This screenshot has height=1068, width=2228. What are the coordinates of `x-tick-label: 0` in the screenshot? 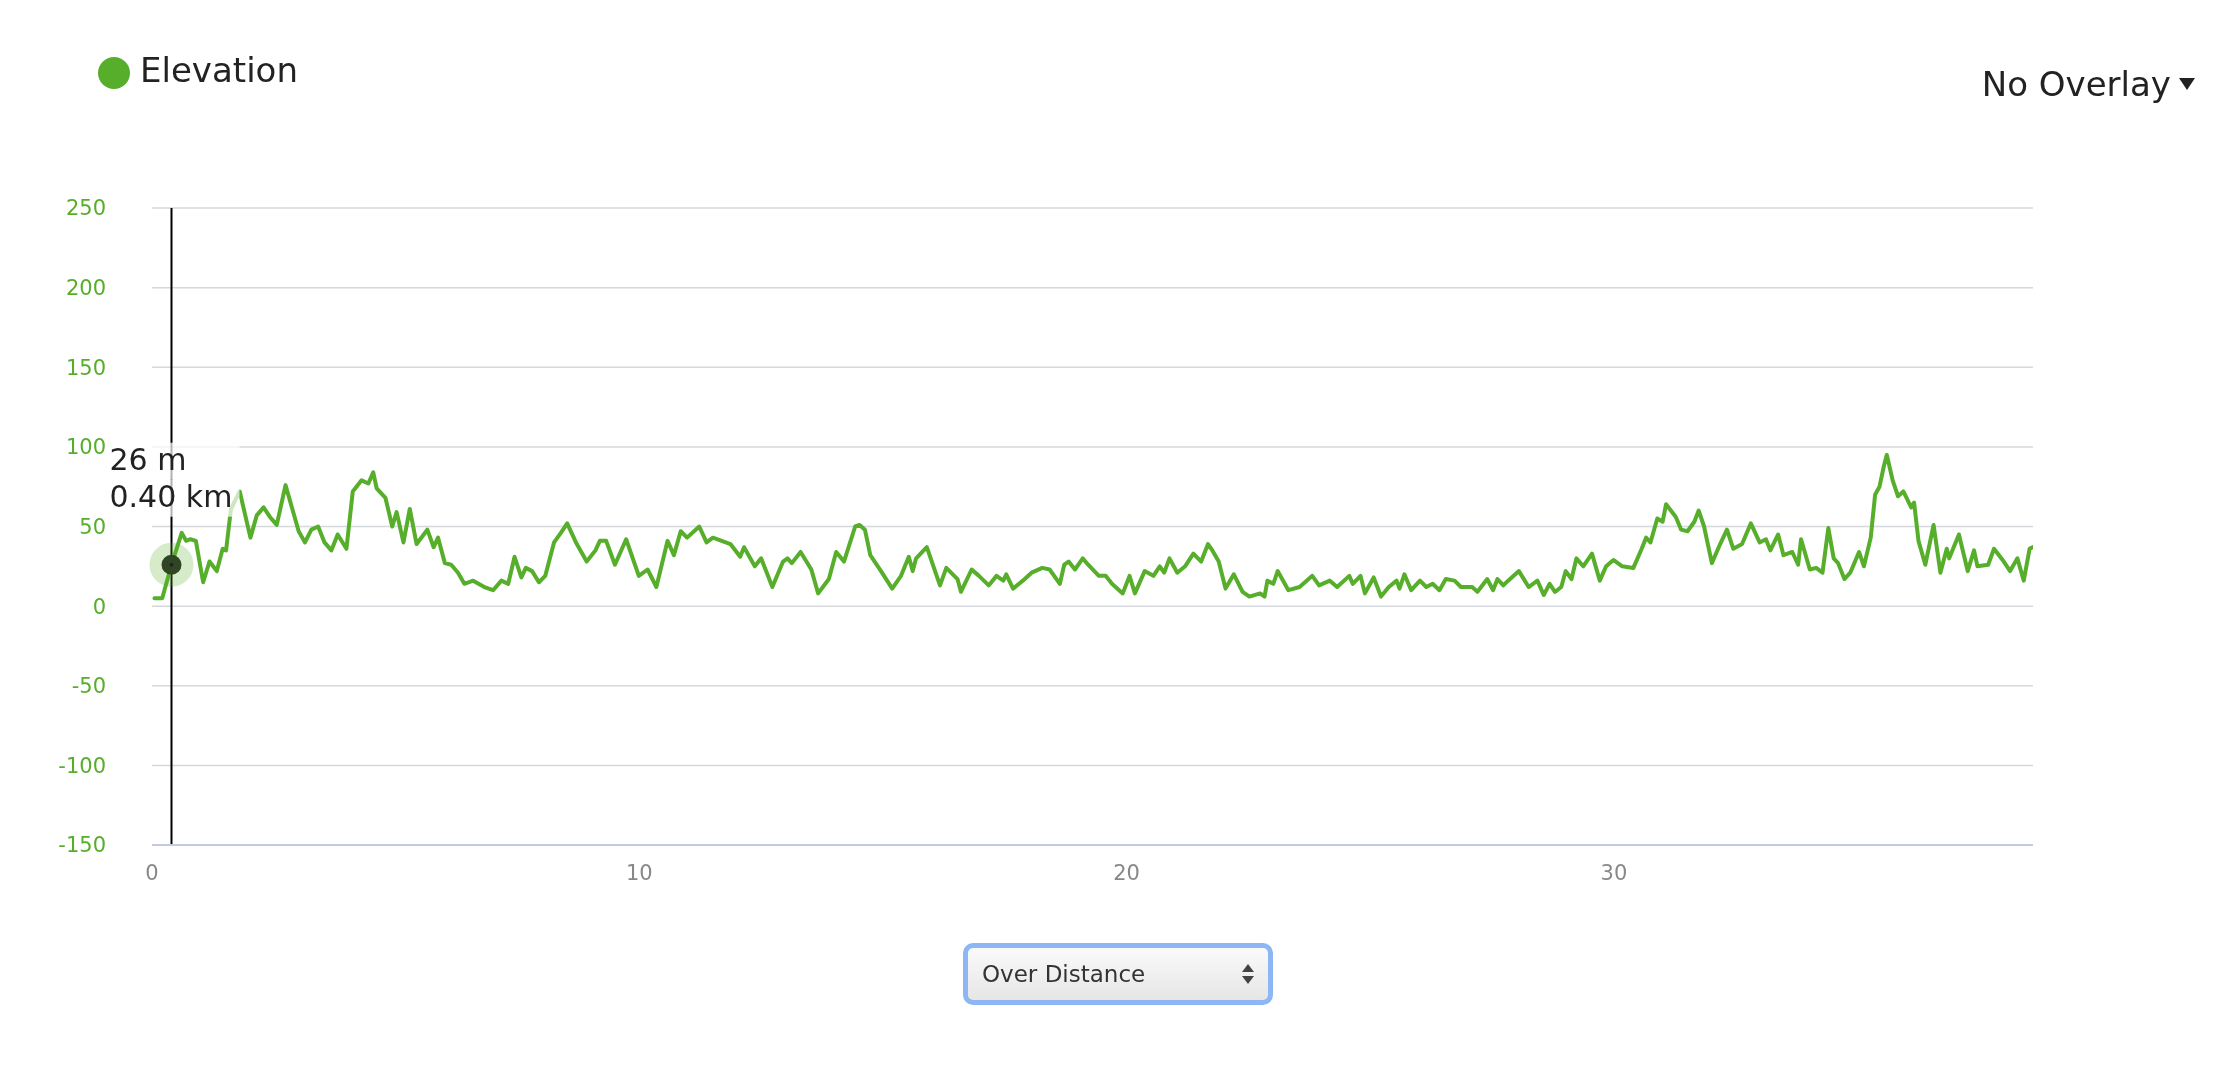 It's located at (152, 872).